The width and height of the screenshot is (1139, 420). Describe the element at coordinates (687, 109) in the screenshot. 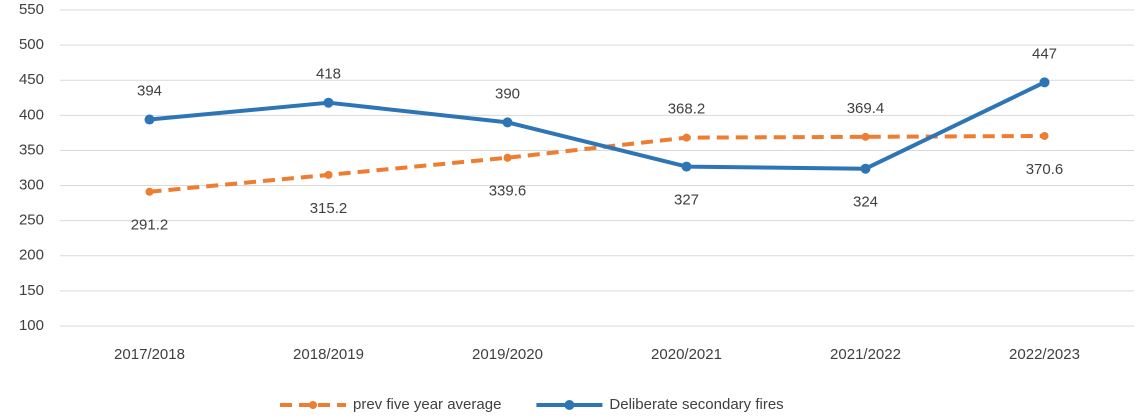

I see `data-label: 368.2` at that location.